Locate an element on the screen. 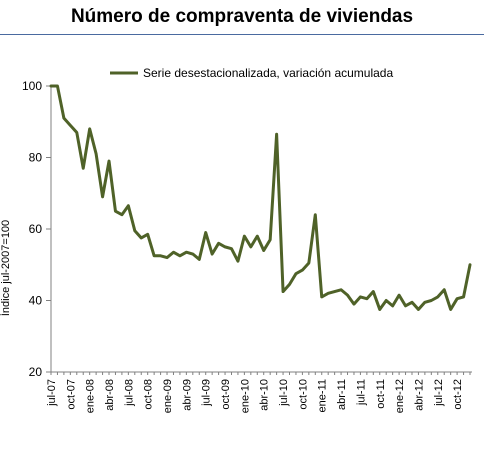 The width and height of the screenshot is (484, 450). x-tick-label: abr-12 is located at coordinates (419, 395).